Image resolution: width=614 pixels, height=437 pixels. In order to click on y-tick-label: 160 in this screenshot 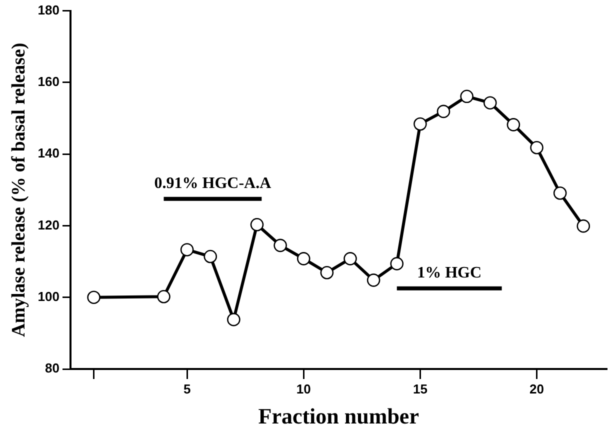, I will do `click(49, 82)`.